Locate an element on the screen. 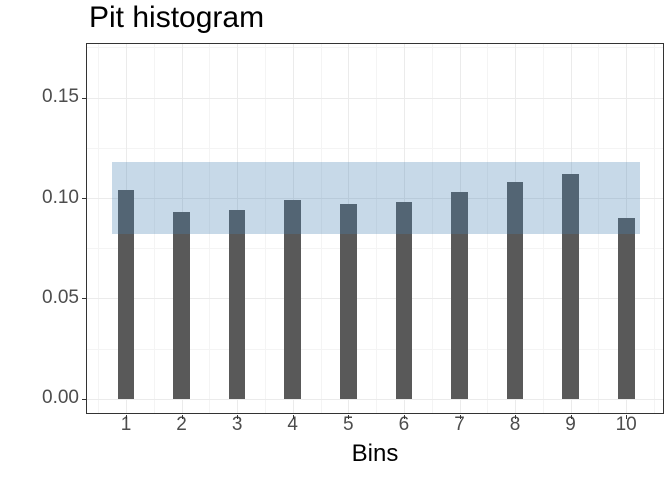  y-tick-label: 0.05 is located at coordinates (60, 297).